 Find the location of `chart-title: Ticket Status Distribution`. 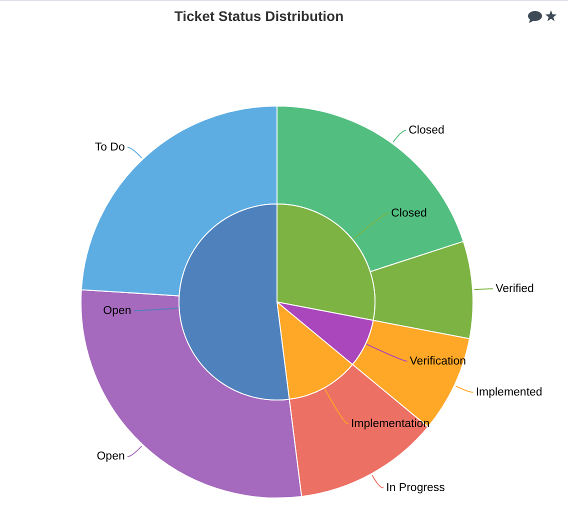

chart-title: Ticket Status Distribution is located at coordinates (259, 16).